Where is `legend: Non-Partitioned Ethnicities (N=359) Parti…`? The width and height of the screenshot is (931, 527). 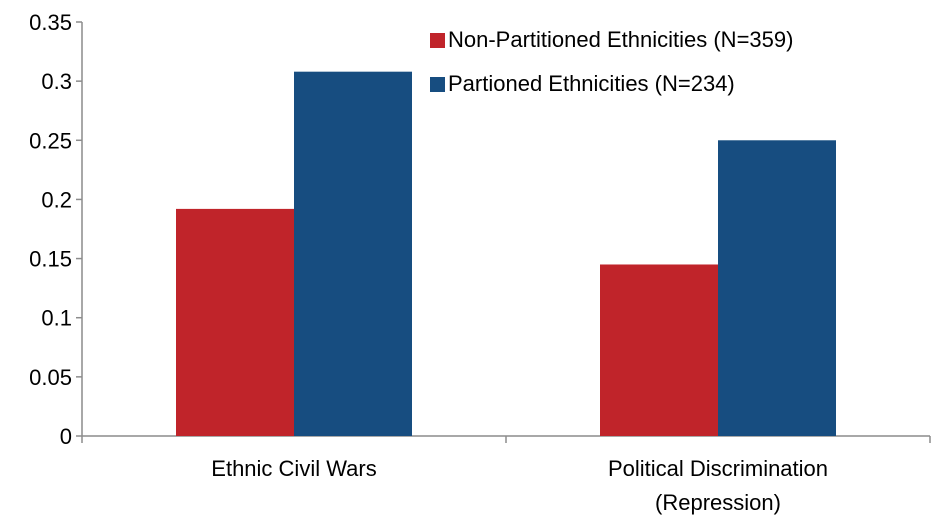
legend: Non-Partitioned Ethnicities (N=359) Parti… is located at coordinates (611, 61).